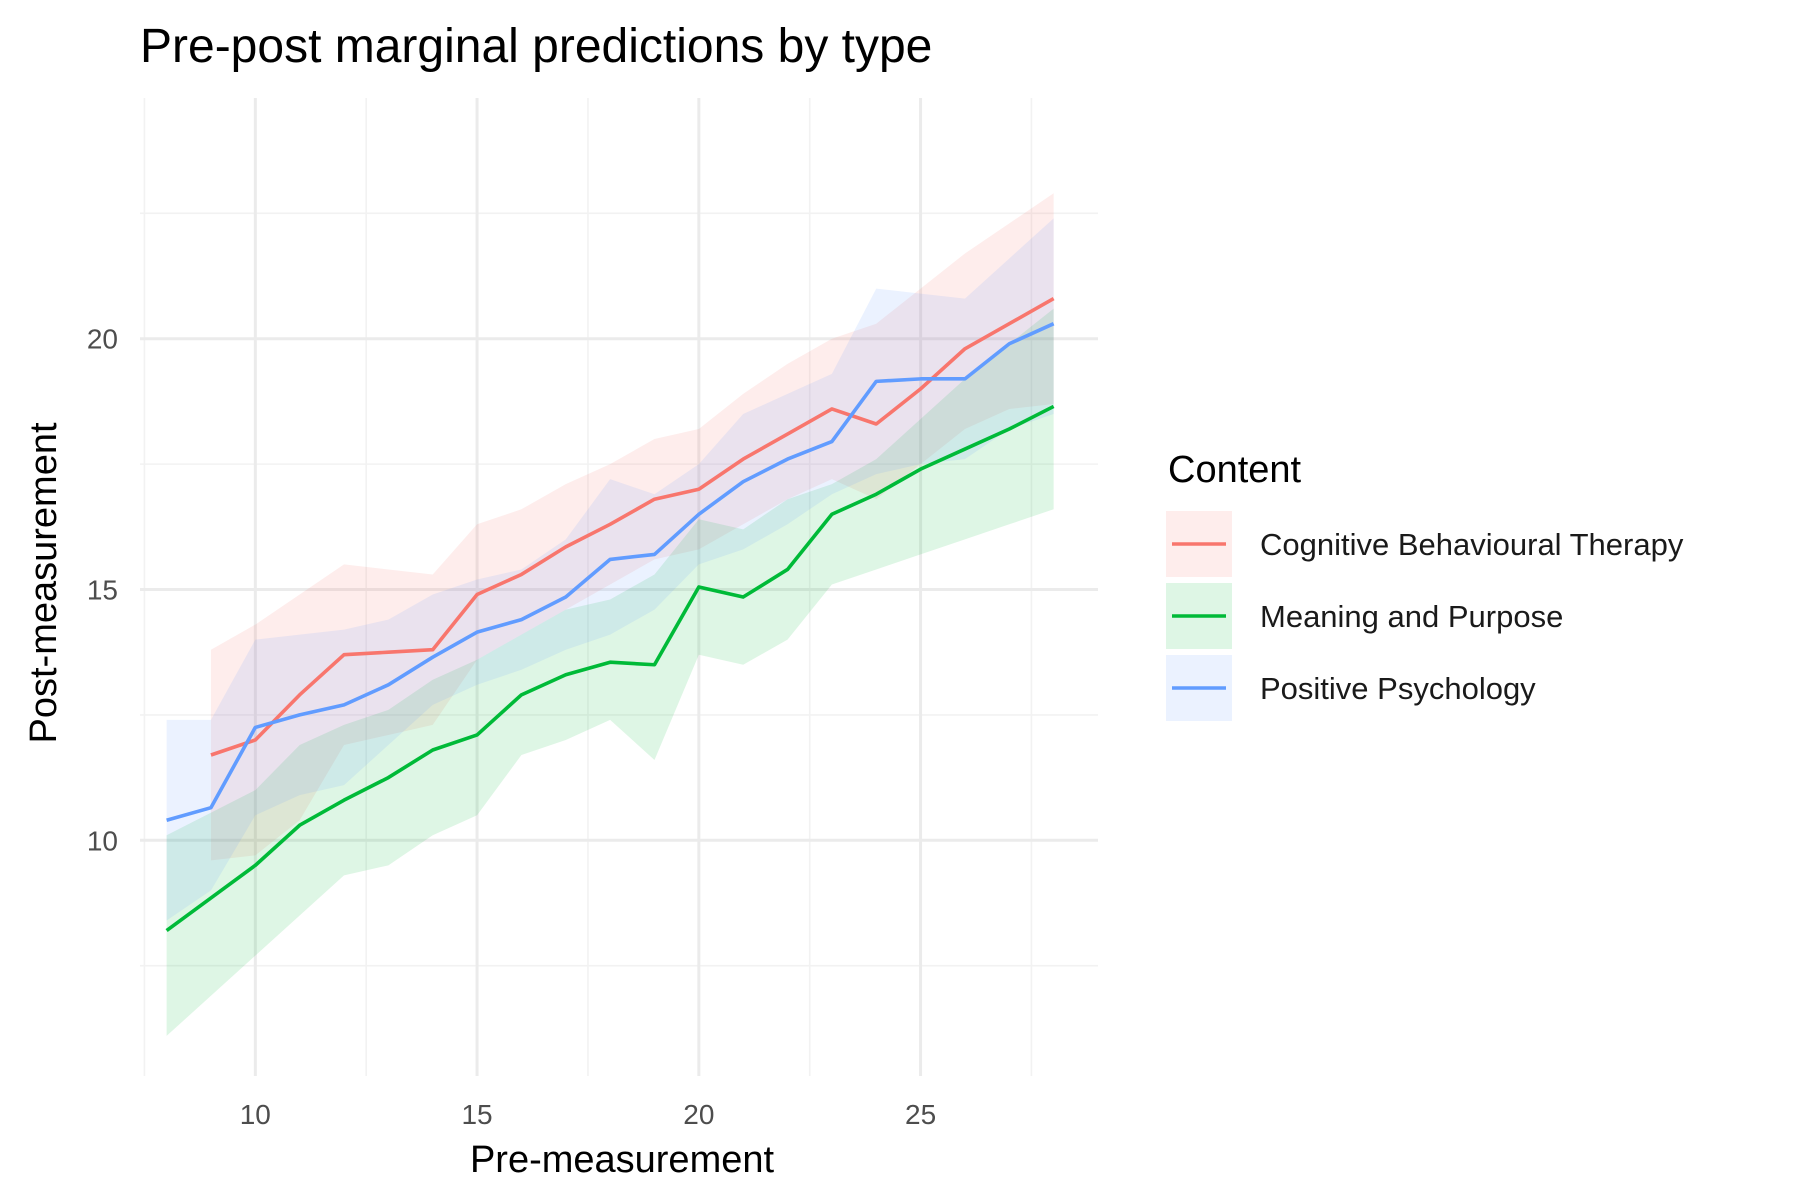  What do you see at coordinates (1472, 544) in the screenshot?
I see `legend-label: Cognitive Behavioural Therapy` at bounding box center [1472, 544].